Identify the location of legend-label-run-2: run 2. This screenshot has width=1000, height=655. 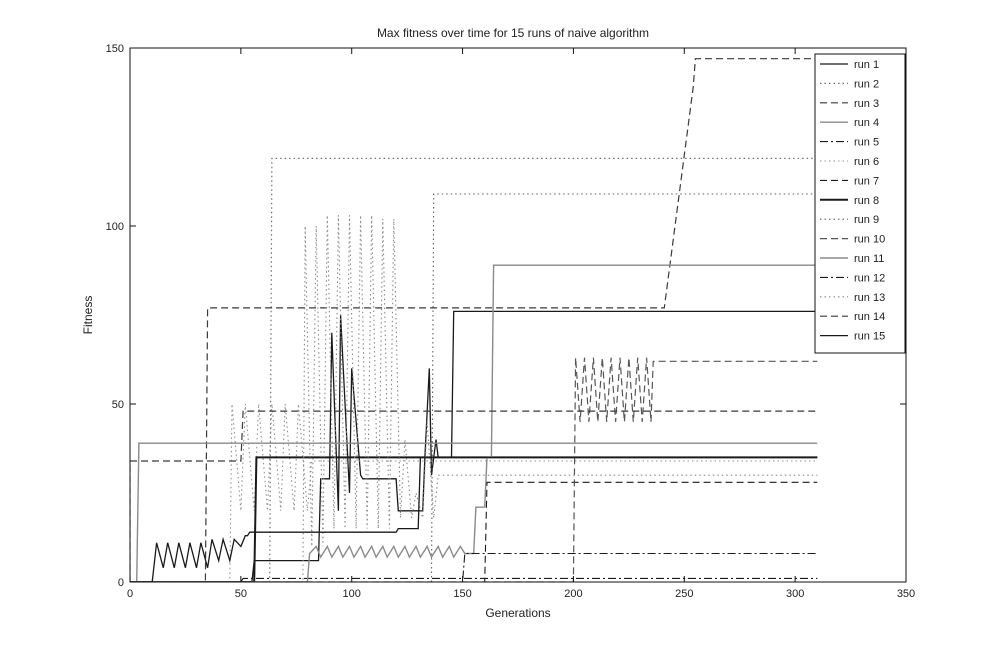
(866, 84).